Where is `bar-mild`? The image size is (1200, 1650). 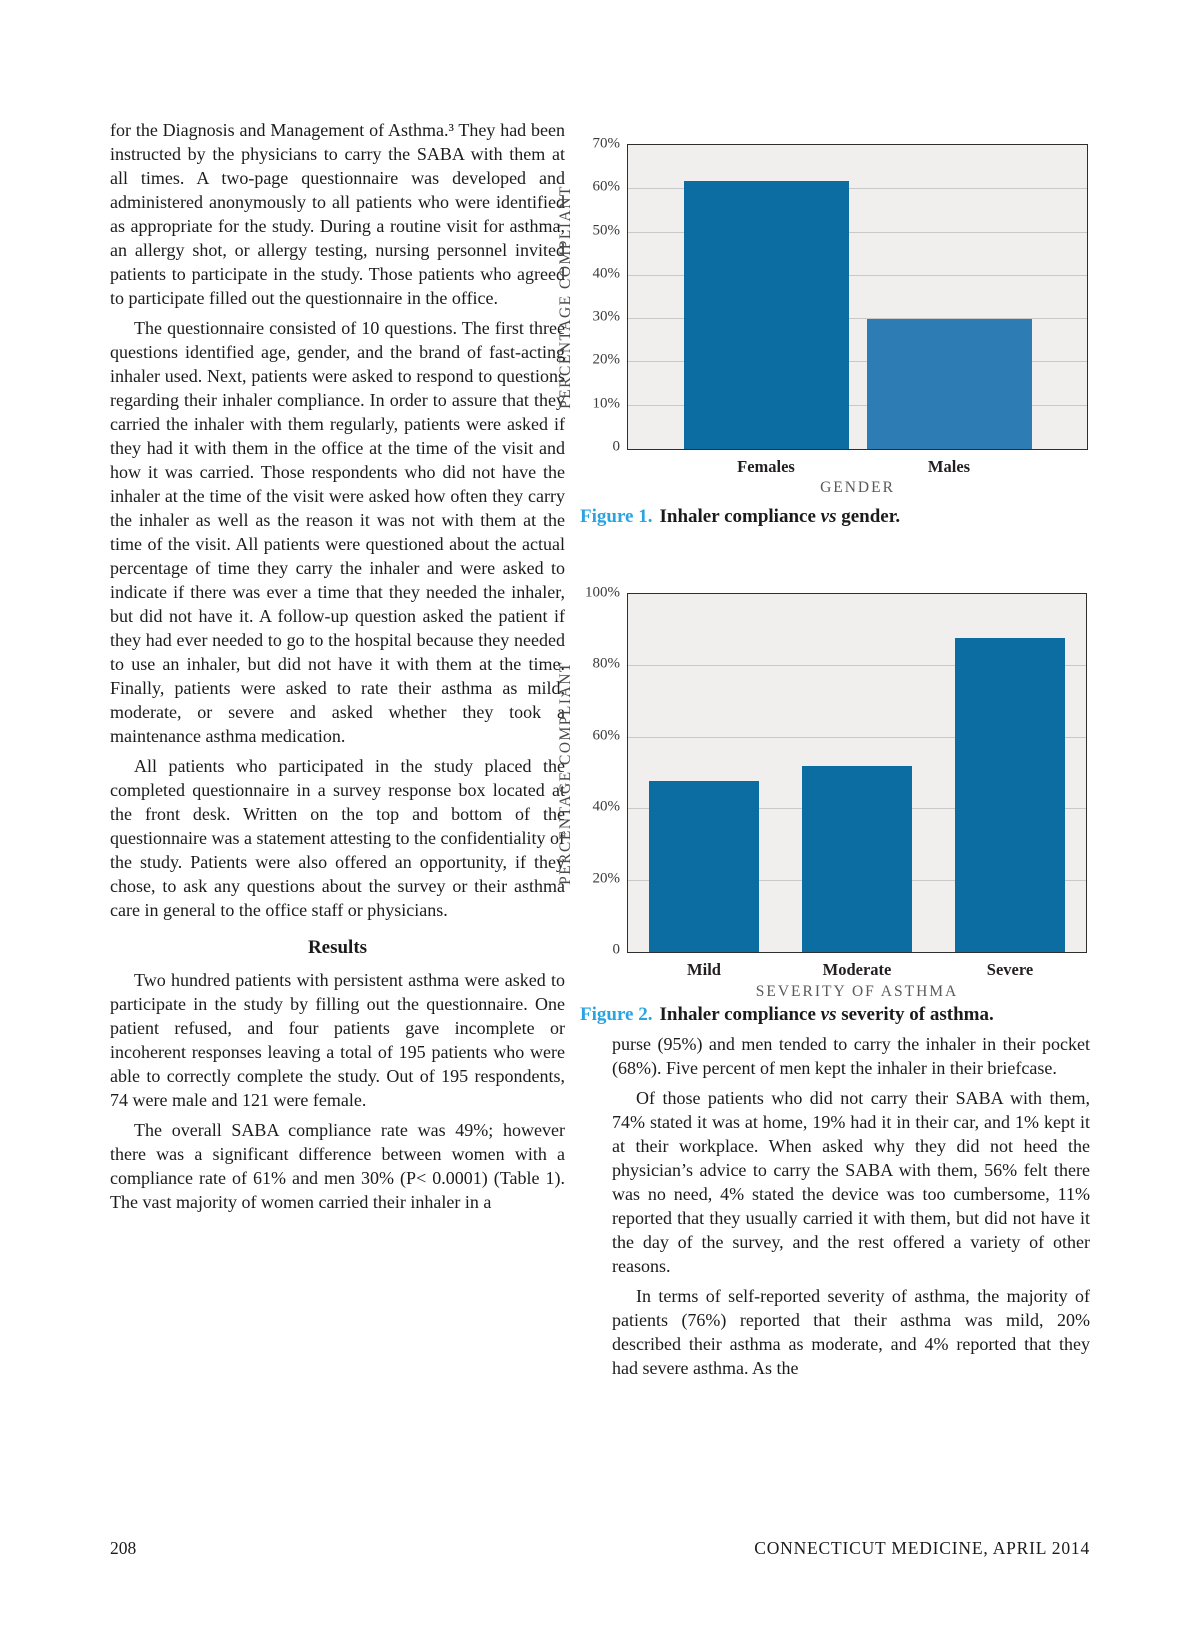
bar-mild is located at coordinates (704, 866).